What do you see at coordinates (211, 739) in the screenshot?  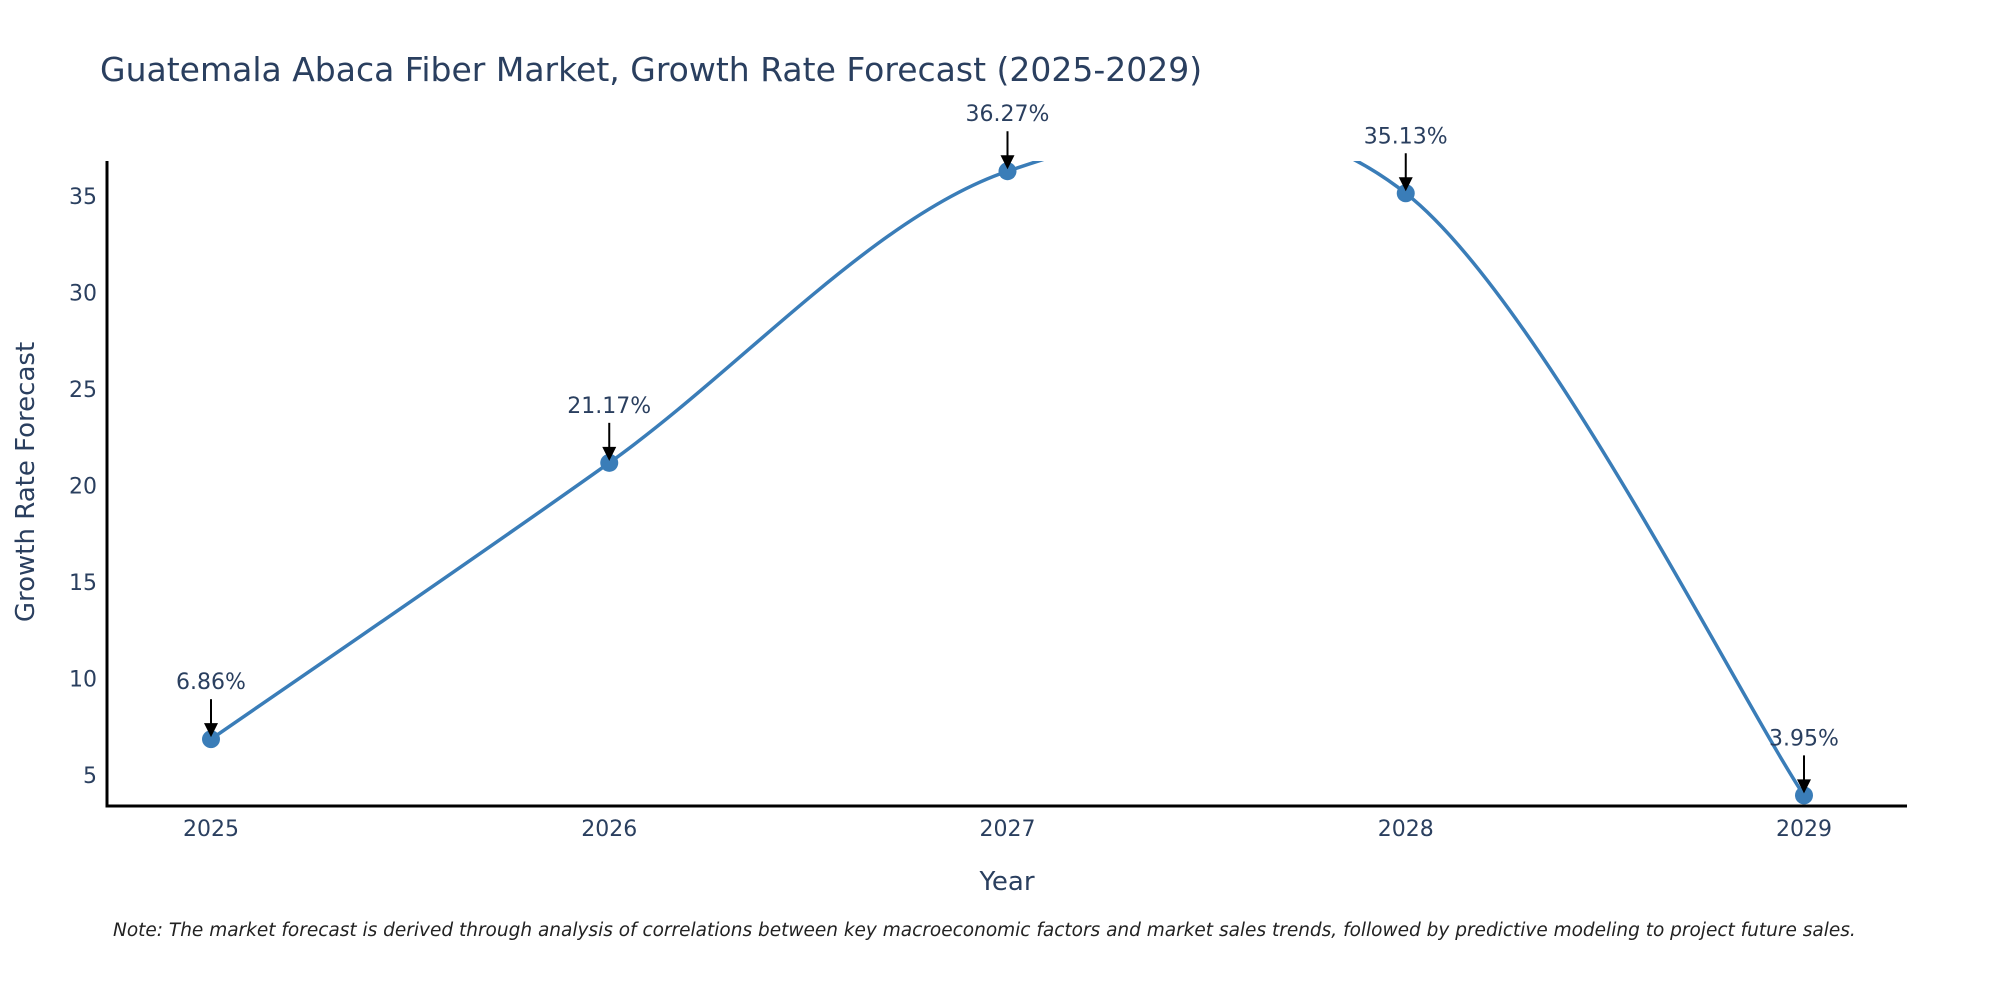 I see `data-point-2025` at bounding box center [211, 739].